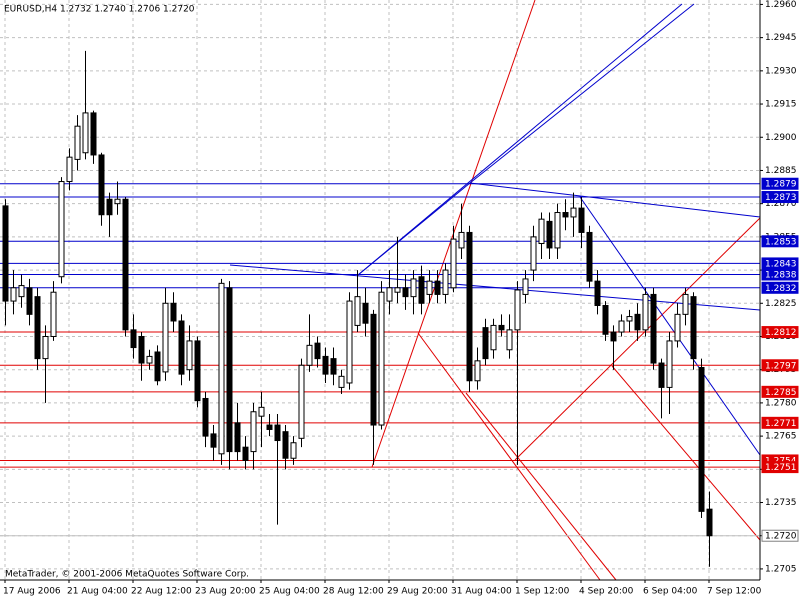 The height and width of the screenshot is (600, 800). I want to click on x-tick-label: 31 Aug 04:00, so click(481, 592).